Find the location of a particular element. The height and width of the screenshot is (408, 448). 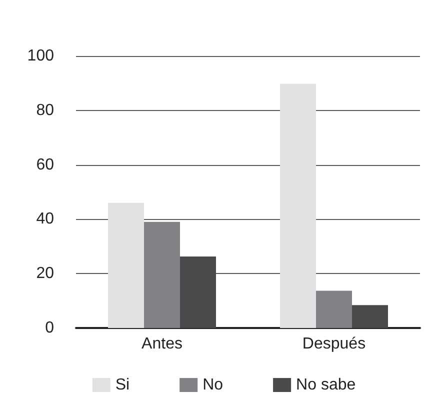

y-tick-label: 40 is located at coordinates (45, 219).